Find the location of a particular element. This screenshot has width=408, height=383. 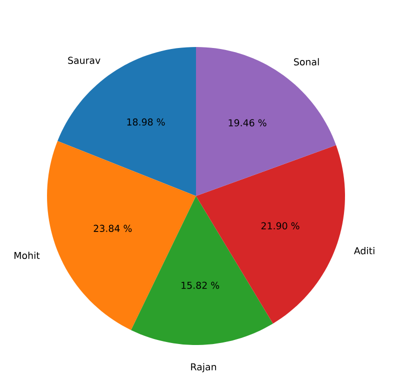

data-label: 19.46 % is located at coordinates (247, 122).